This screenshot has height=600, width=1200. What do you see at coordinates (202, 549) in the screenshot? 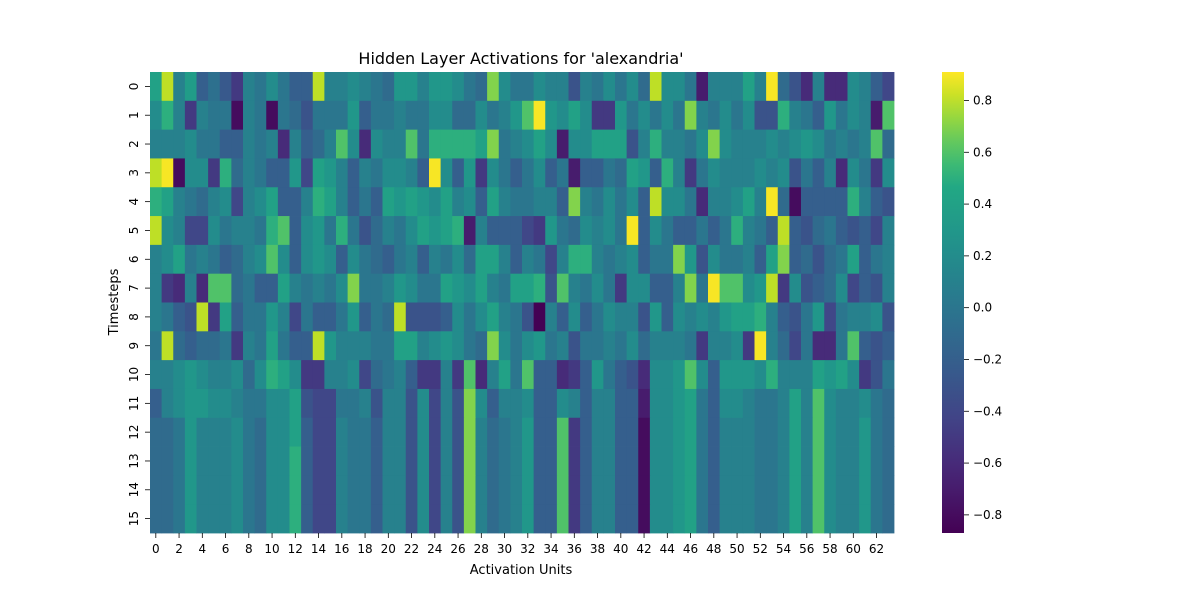
I see `x-tick-label: 4` at bounding box center [202, 549].